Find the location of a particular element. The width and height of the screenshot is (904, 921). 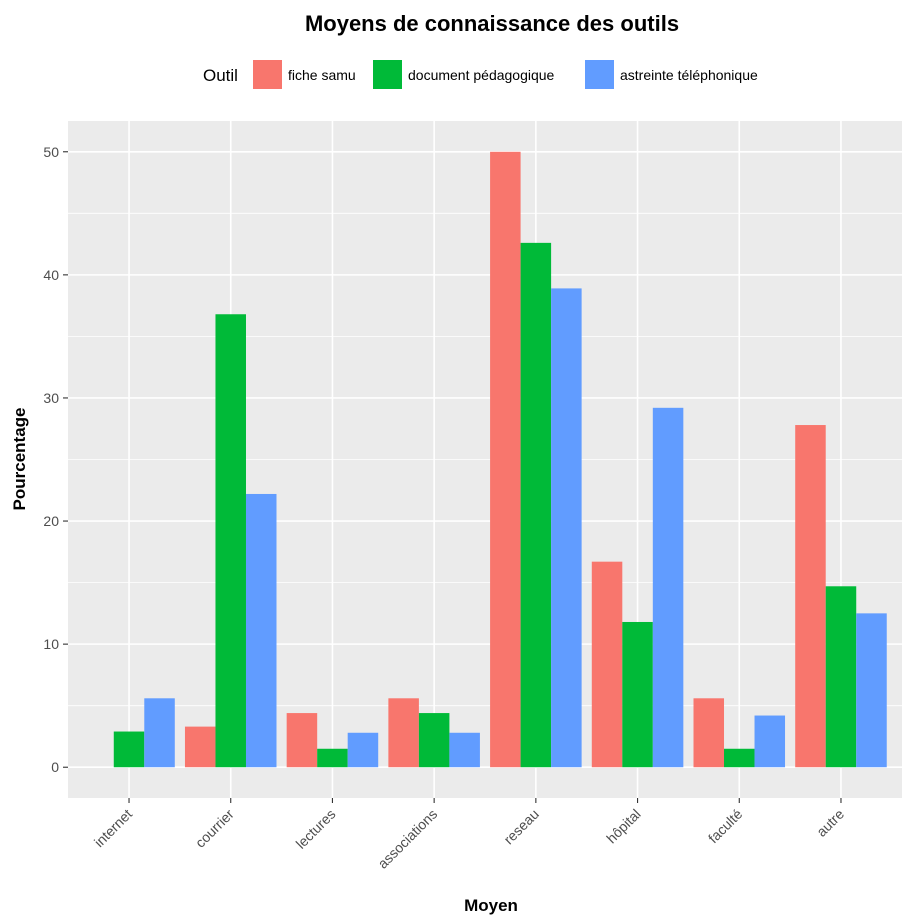

y-tick-label: 10 is located at coordinates (51, 644).